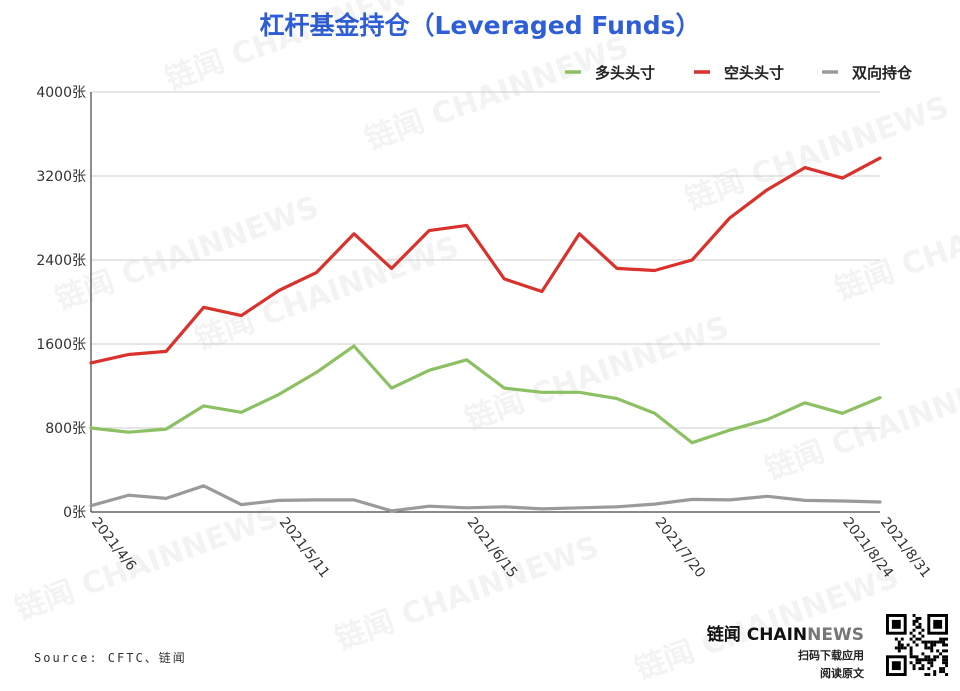 The height and width of the screenshot is (691, 960). Describe the element at coordinates (480, 25) in the screenshot. I see `chart-title: 杠杆基金持仓（Leveraged Funds）` at that location.